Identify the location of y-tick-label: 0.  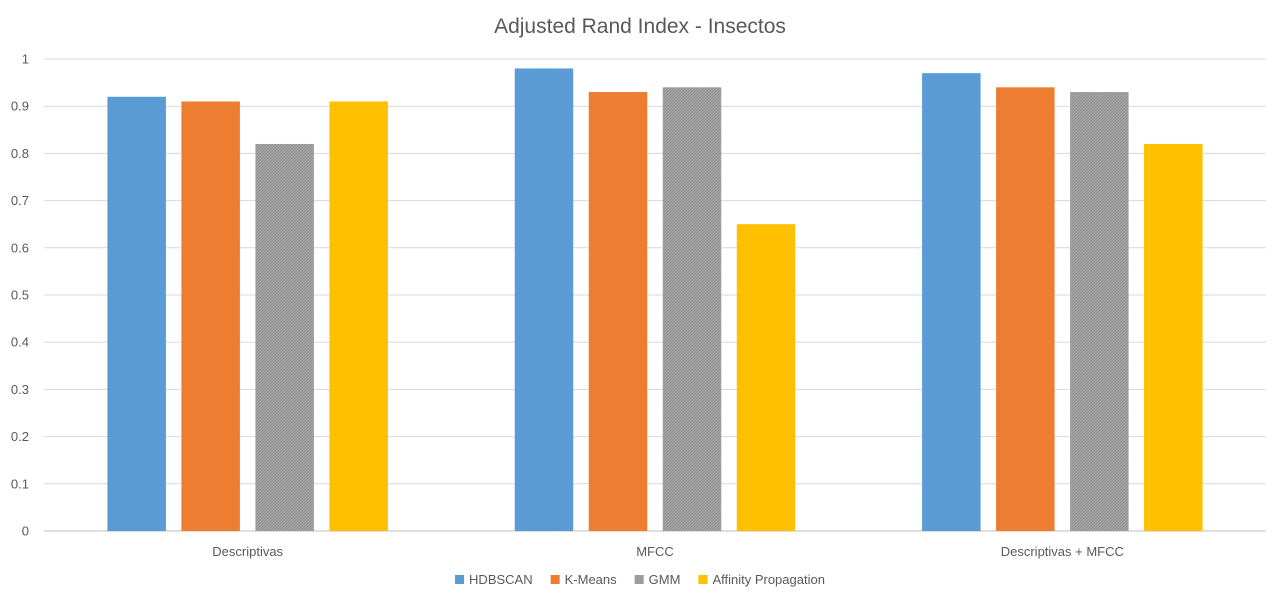
(25, 531).